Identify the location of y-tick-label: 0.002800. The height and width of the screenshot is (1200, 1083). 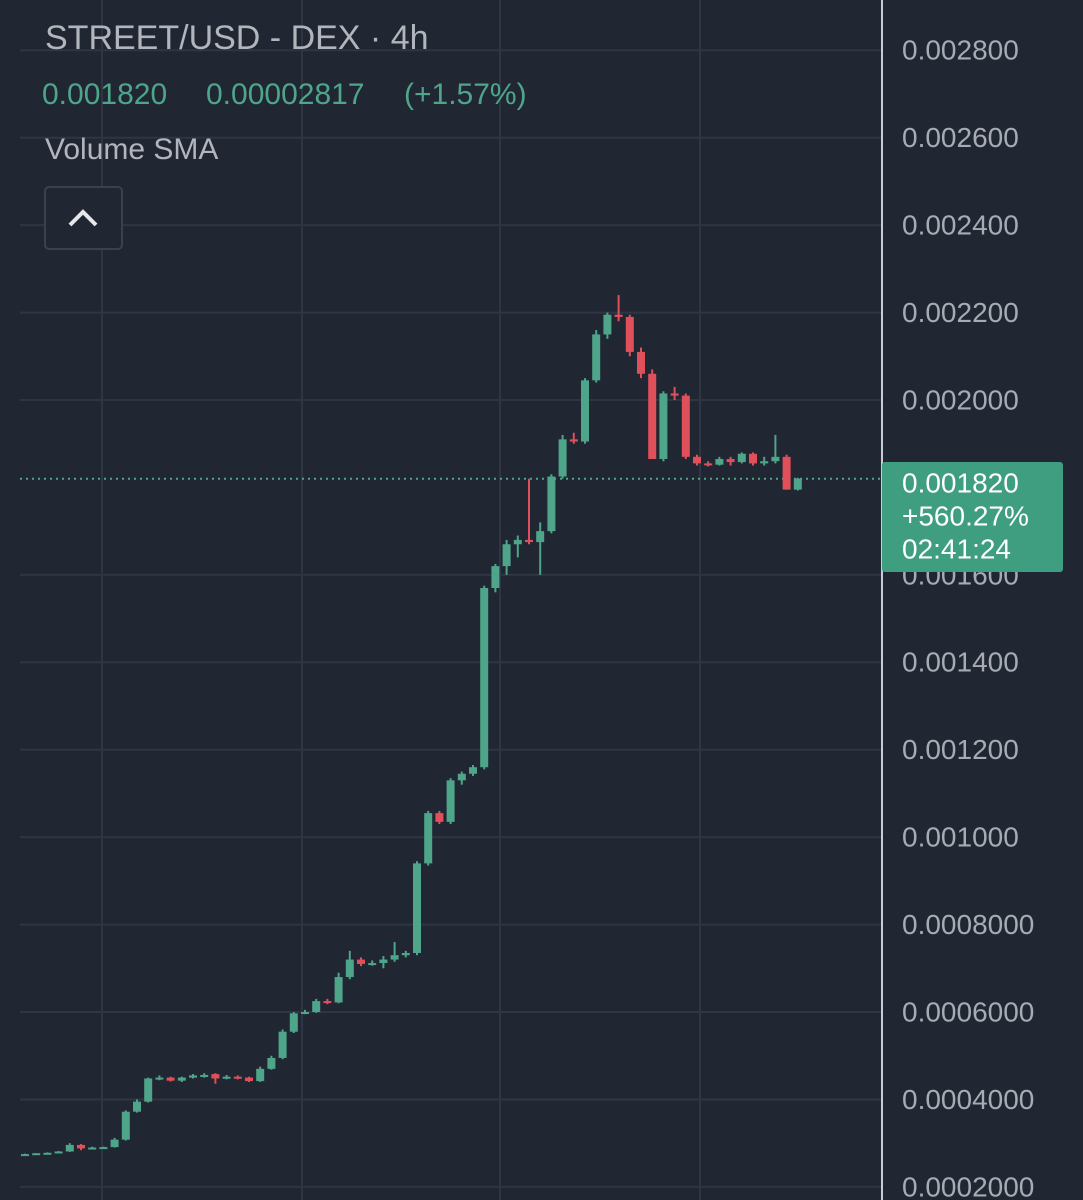
(960, 50).